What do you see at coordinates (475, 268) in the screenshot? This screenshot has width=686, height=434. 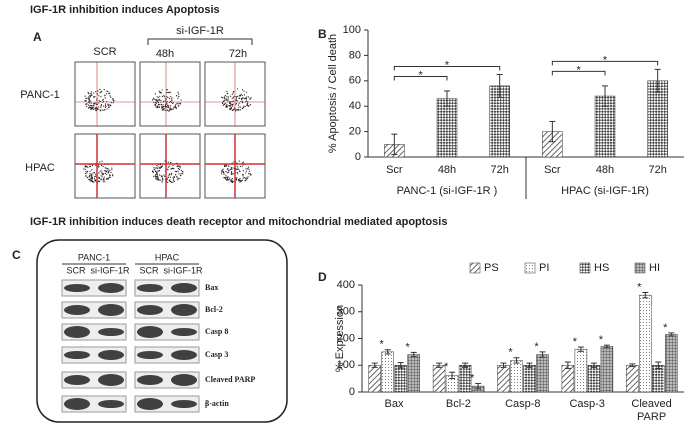 I see `legend-swatch` at bounding box center [475, 268].